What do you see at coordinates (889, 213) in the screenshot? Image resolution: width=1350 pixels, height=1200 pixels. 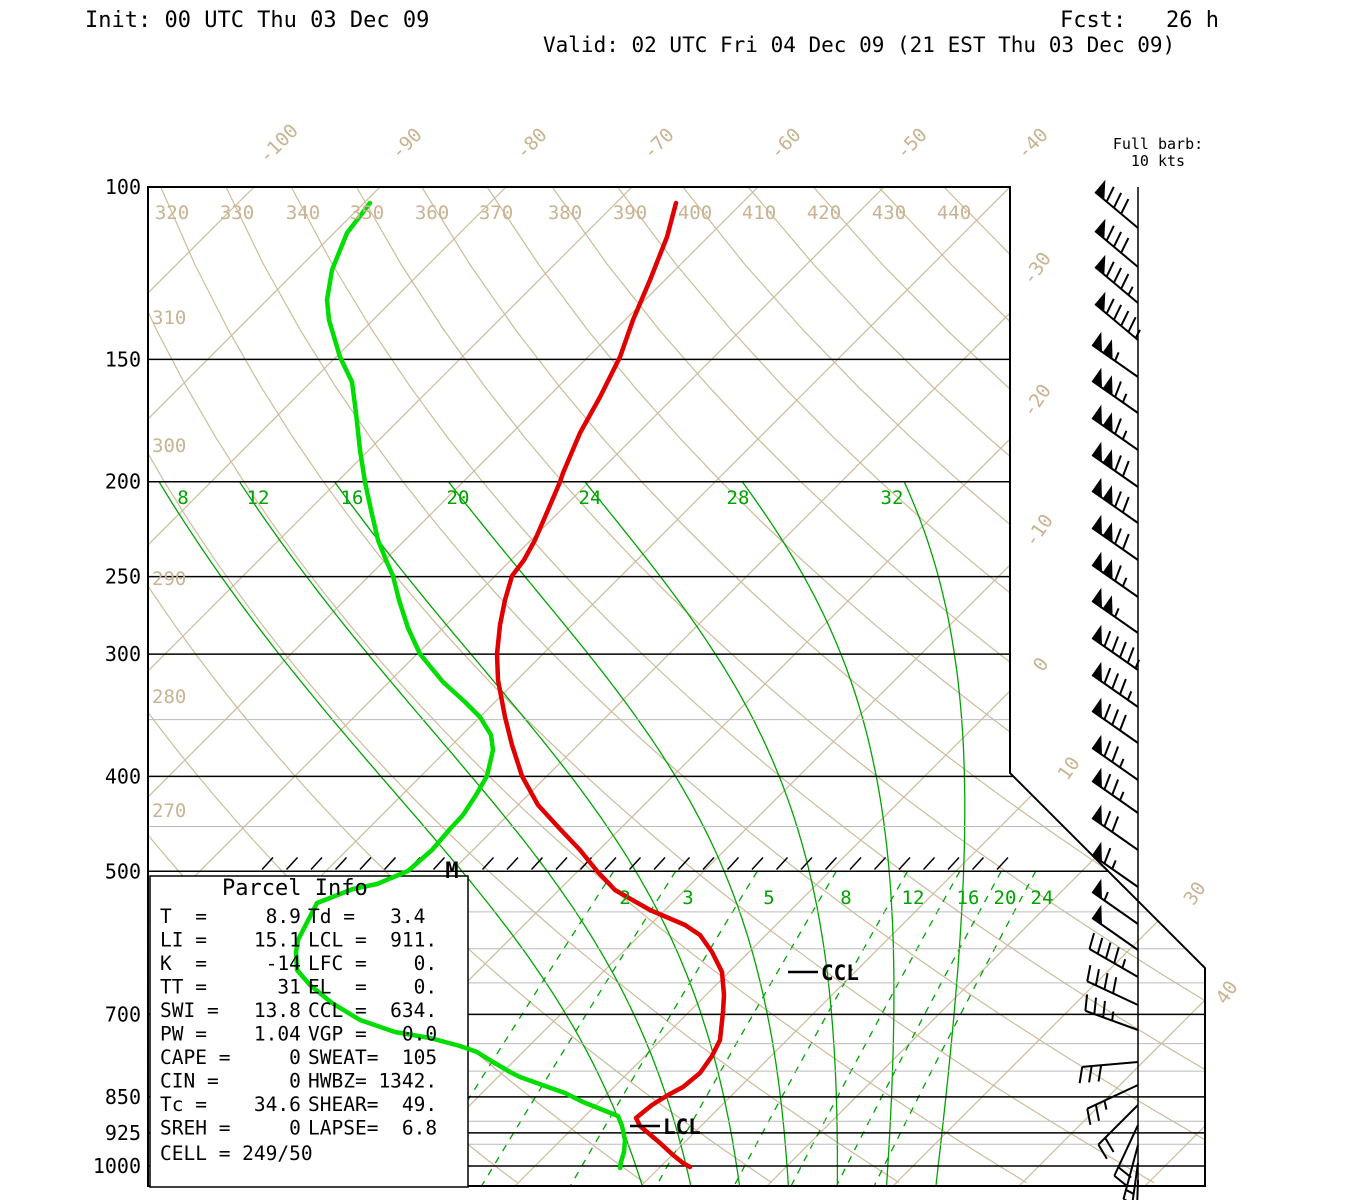 I see `dry-adiabat-label-top: 430` at bounding box center [889, 213].